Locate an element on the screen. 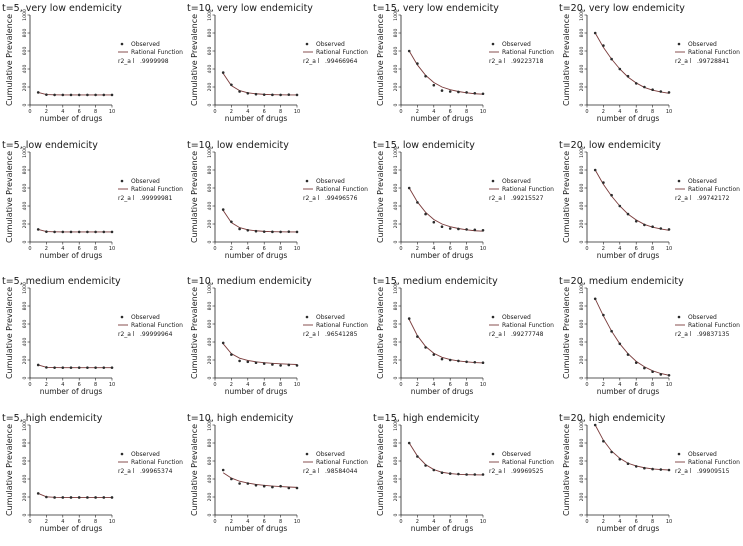 This screenshot has height=546, width=743. x-tick-label: 4 is located at coordinates (62, 522).